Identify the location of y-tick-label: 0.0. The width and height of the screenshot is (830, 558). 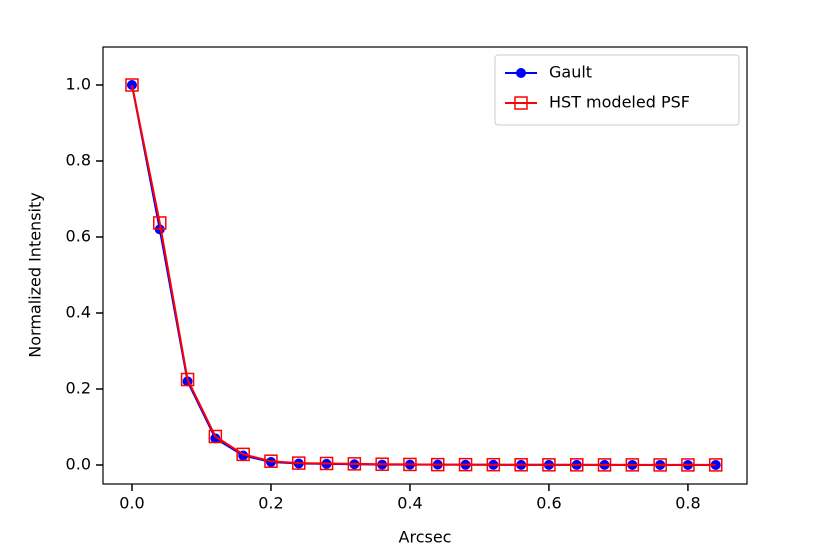
(78, 464).